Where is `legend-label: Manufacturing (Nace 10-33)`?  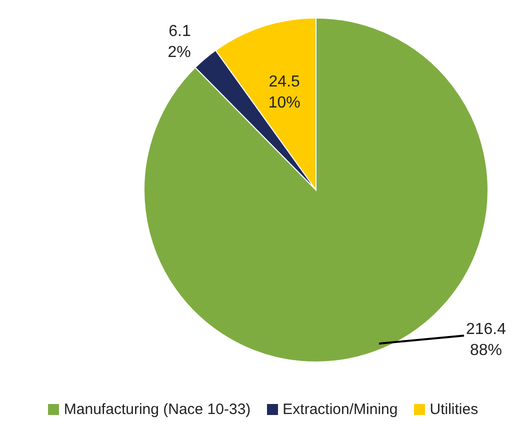 legend-label: Manufacturing (Nace 10-33) is located at coordinates (156, 409).